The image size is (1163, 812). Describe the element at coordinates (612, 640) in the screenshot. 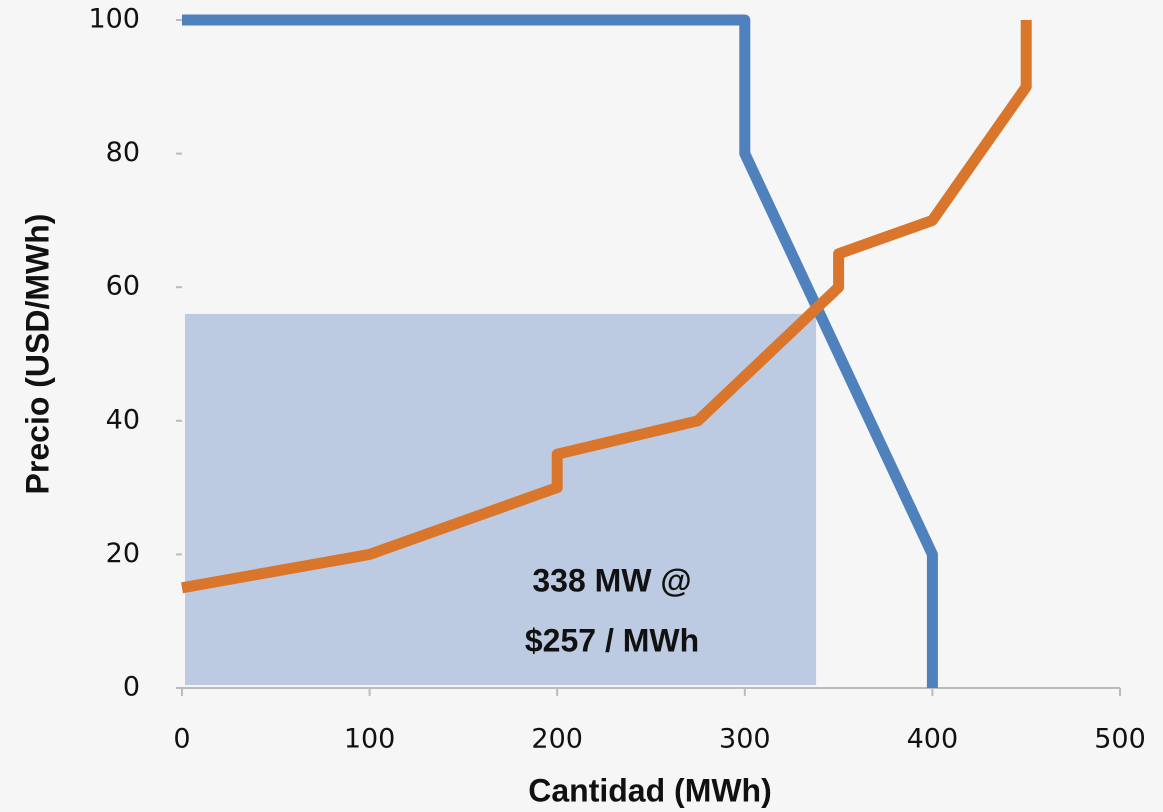

I see `annotation: $257 / MWh` at that location.